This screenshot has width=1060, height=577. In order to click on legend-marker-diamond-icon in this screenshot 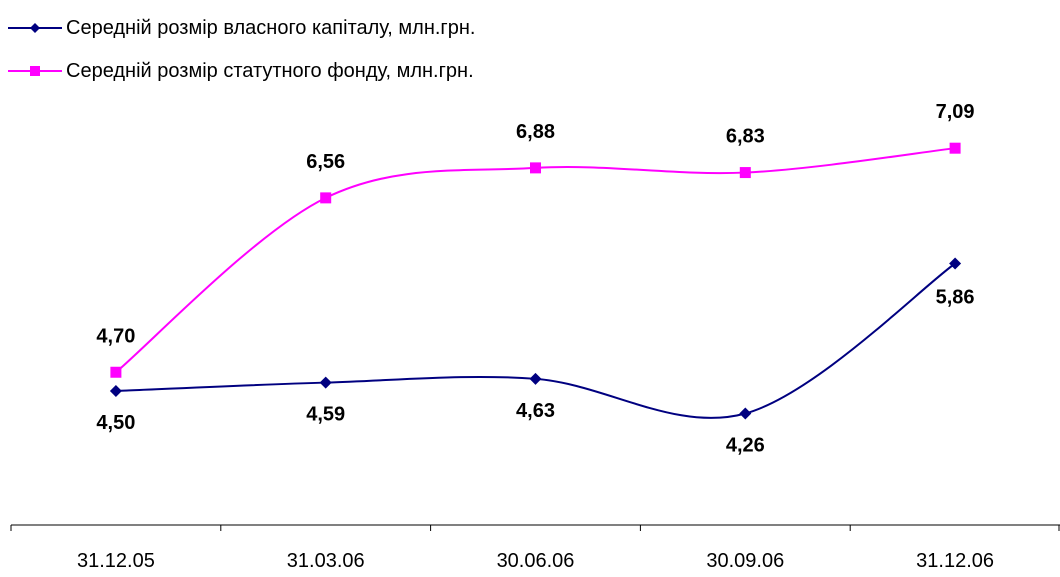, I will do `click(35, 28)`.